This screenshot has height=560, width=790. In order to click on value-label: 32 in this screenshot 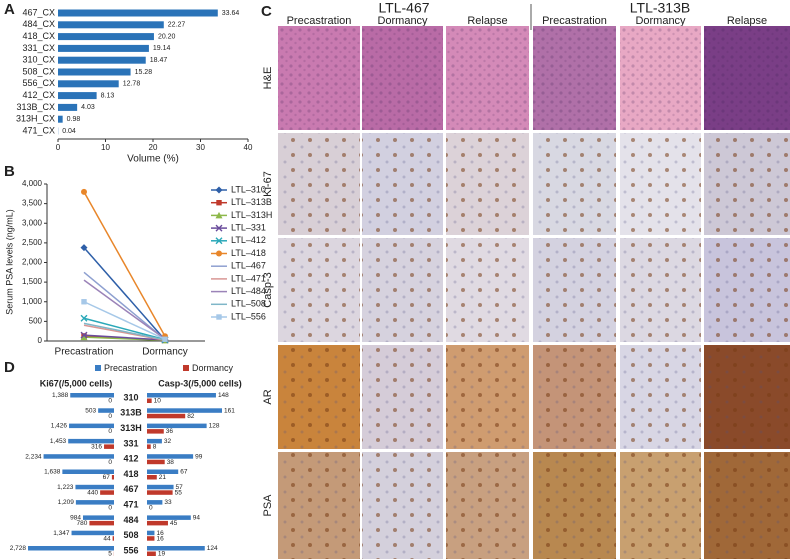, I will do `click(168, 441)`.